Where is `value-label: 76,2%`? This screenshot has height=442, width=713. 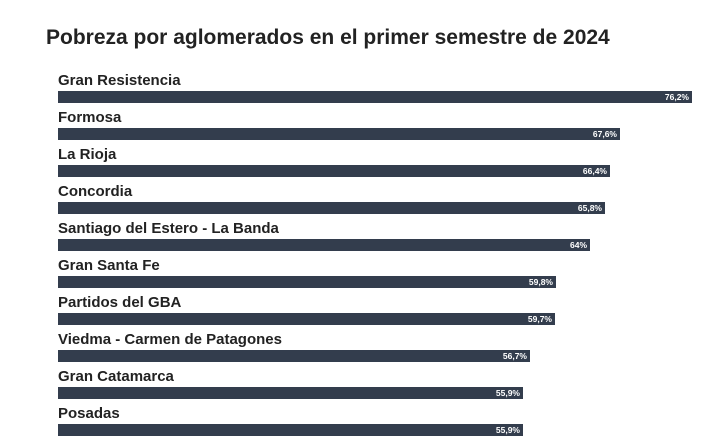 value-label: 76,2% is located at coordinates (676, 97).